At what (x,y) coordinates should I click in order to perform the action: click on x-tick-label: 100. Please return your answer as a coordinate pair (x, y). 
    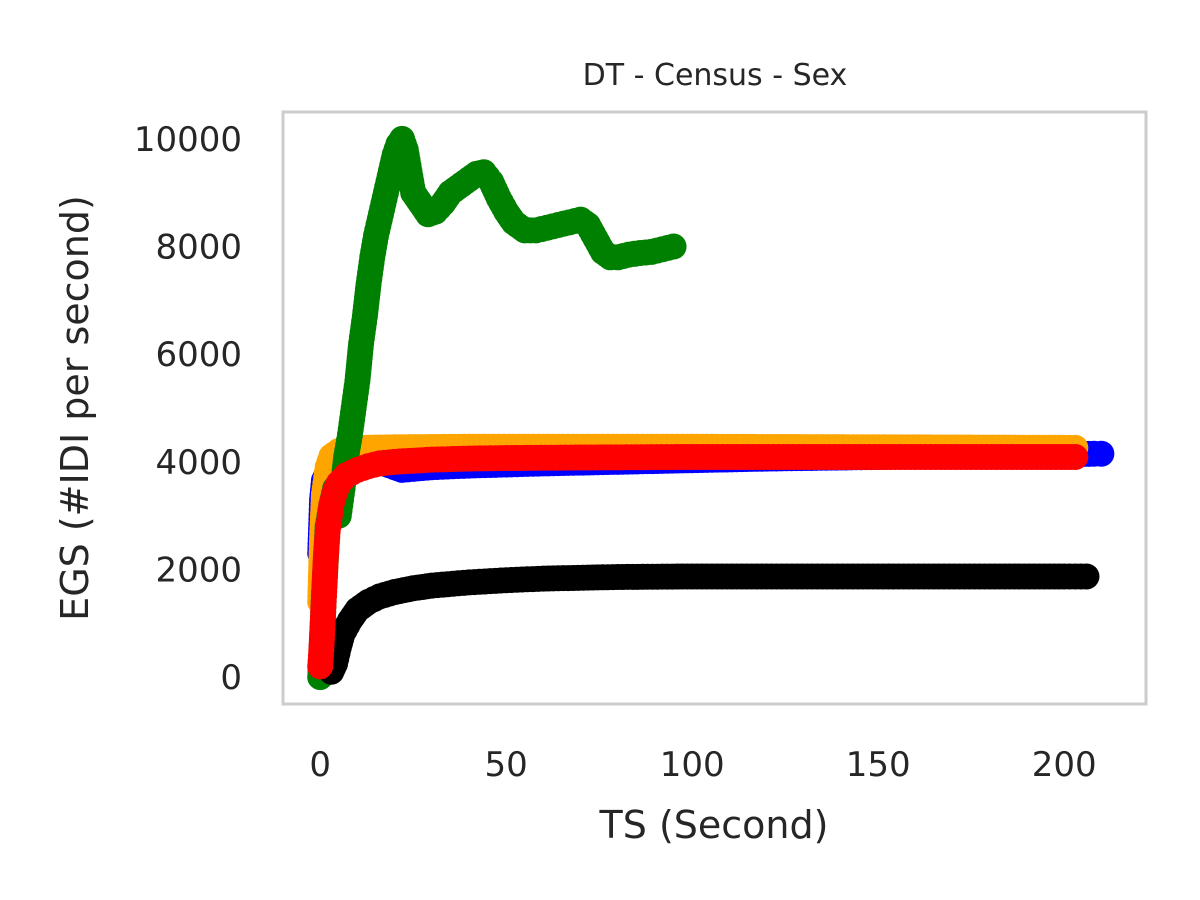
    Looking at the image, I should click on (692, 765).